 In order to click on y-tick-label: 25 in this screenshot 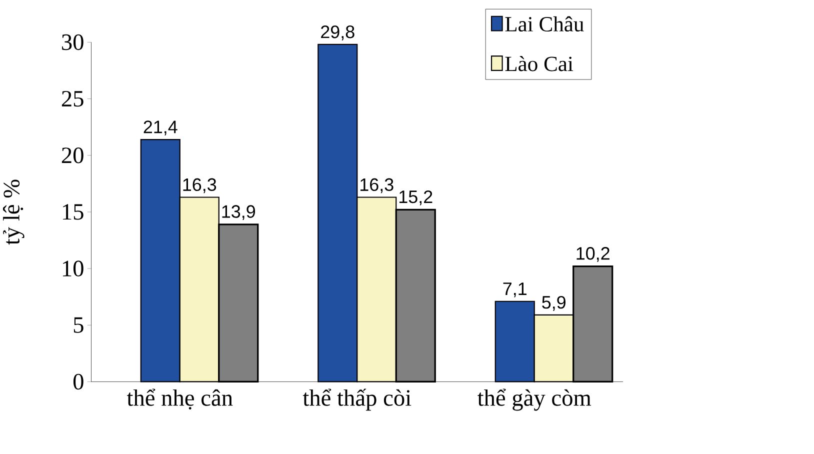, I will do `click(73, 98)`.